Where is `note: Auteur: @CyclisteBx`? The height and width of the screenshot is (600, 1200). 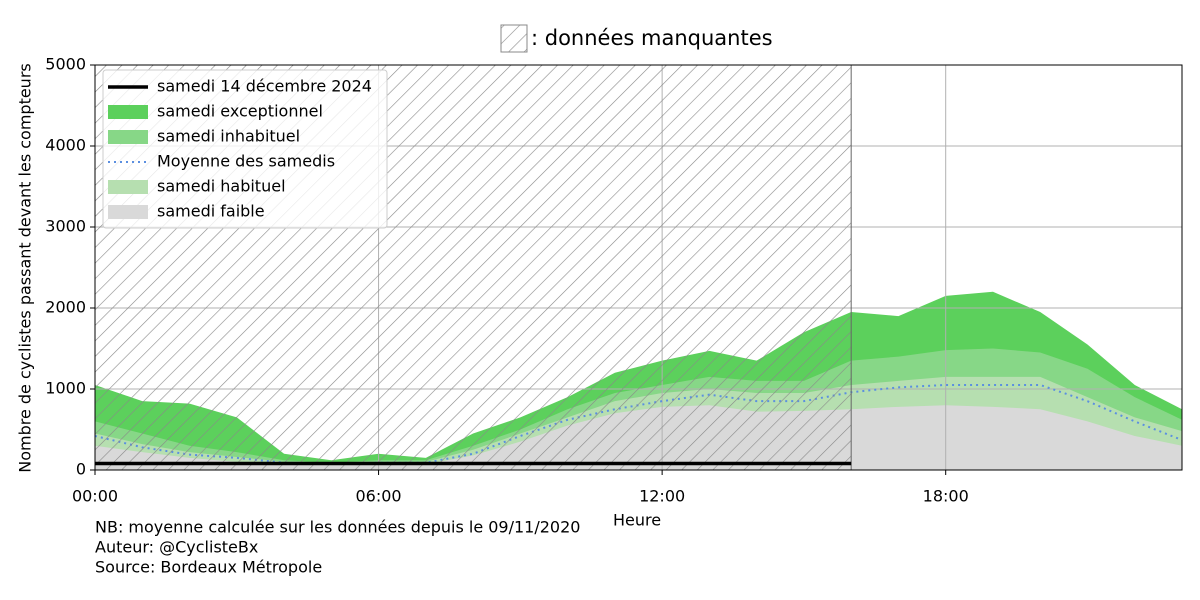
note: Auteur: @CyclisteBx is located at coordinates (176, 547).